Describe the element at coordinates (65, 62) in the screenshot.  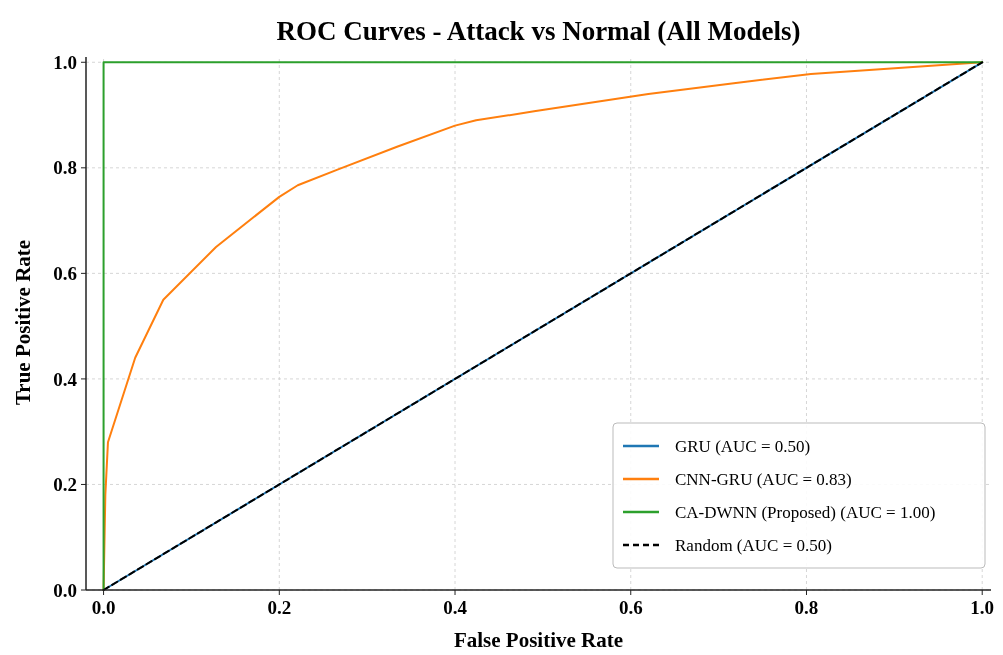
I see `y-tick-label: 1.0` at that location.